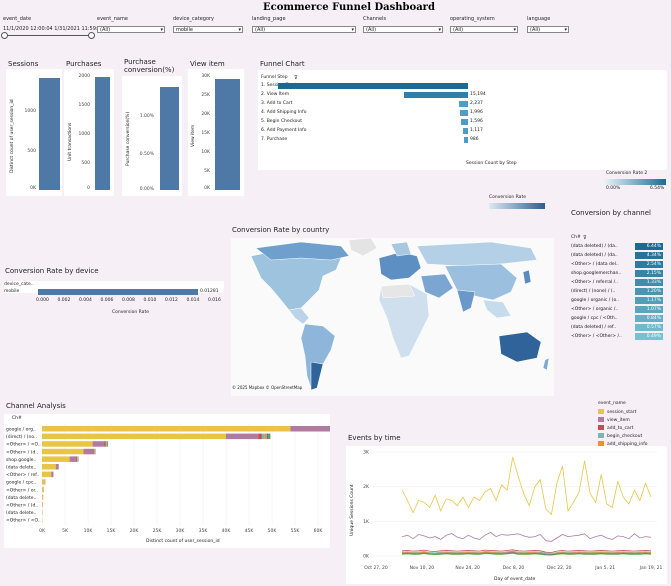  Describe the element at coordinates (49, 134) in the screenshot. I see `sessions-bar` at that location.